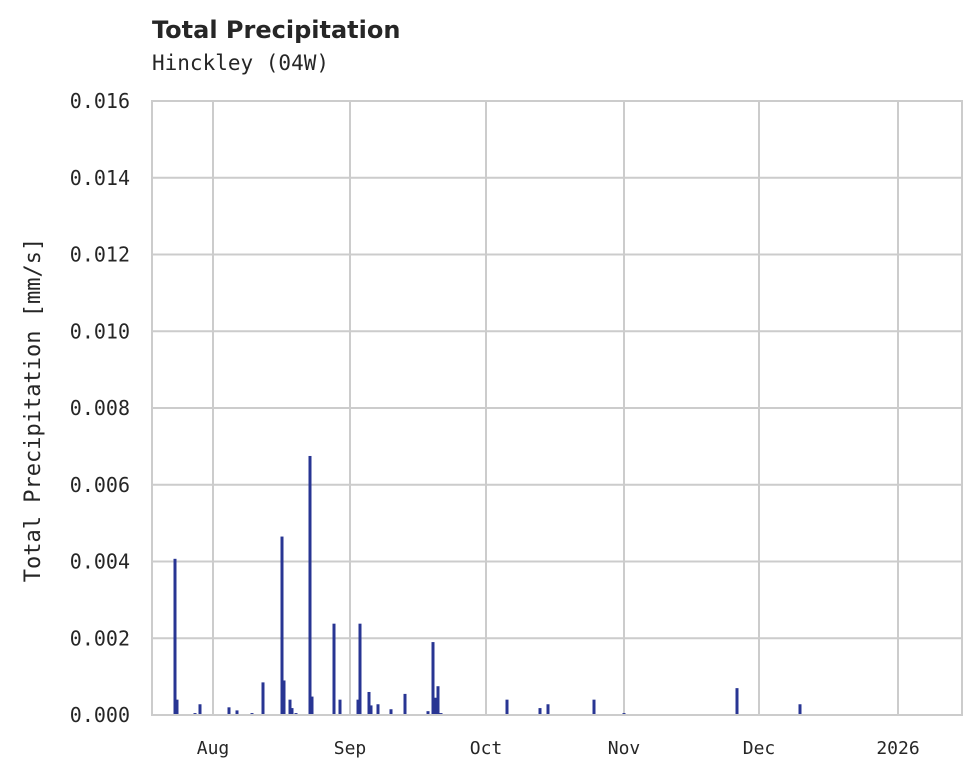 This screenshot has height=780, width=980. Describe the element at coordinates (241, 63) in the screenshot. I see `chart-subtitle: Hinckley (04W)` at that location.